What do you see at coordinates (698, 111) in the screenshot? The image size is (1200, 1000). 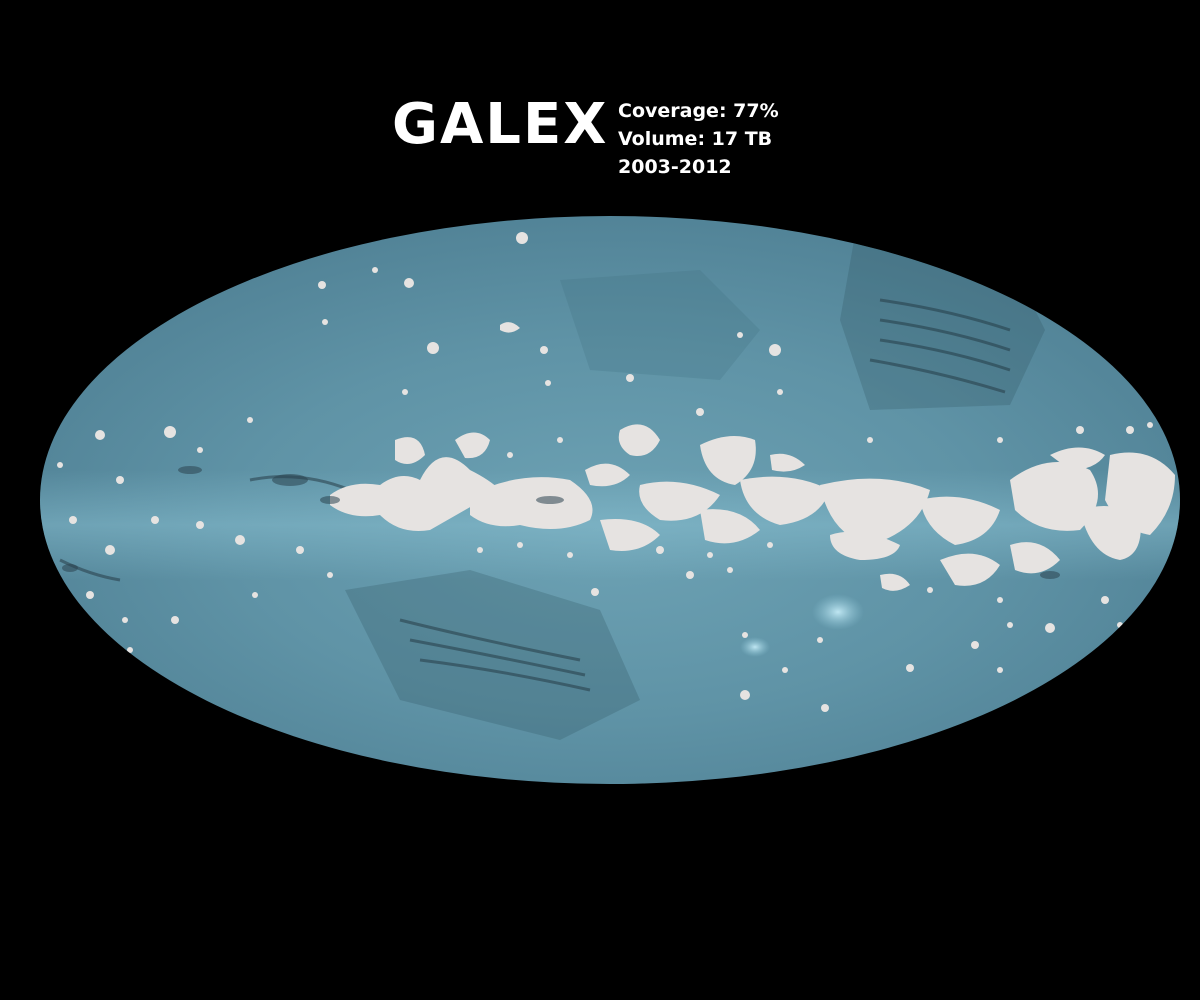 I see `coverage-label: Coverage: 77%` at bounding box center [698, 111].